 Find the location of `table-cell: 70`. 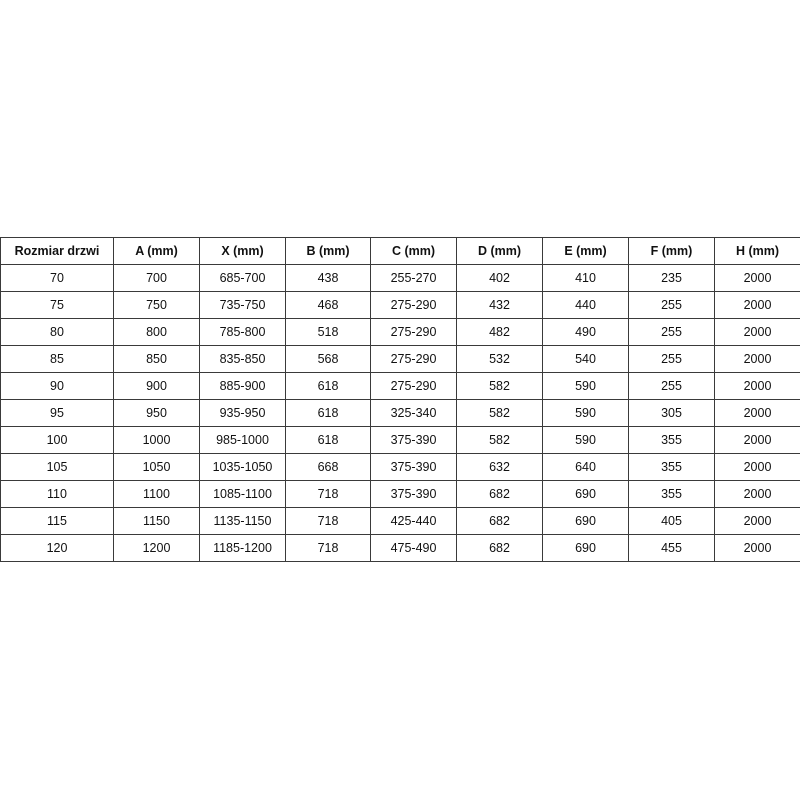

table-cell: 70 is located at coordinates (57, 278).